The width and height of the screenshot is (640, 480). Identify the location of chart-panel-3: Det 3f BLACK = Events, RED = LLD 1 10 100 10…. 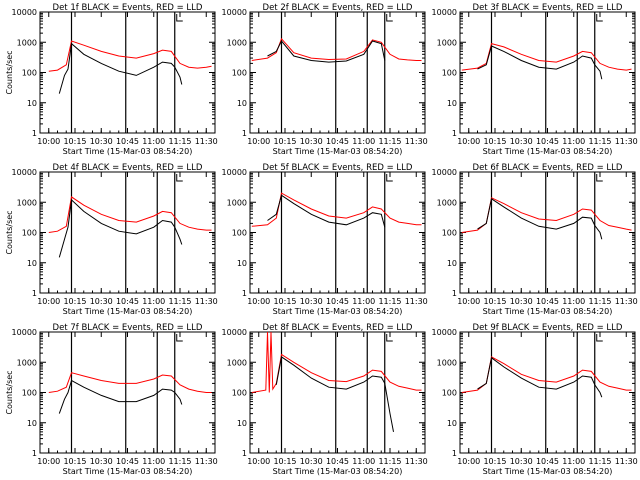
(535, 79).